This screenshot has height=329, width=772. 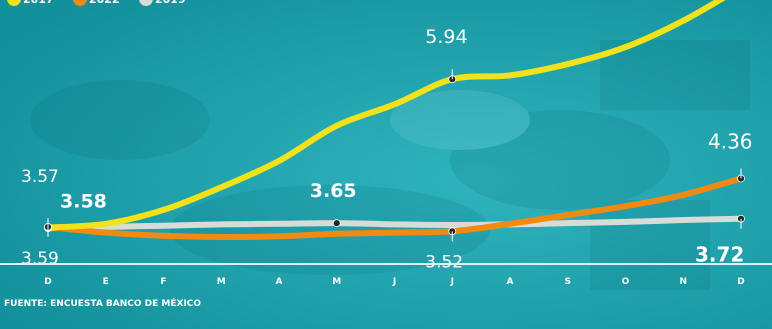 I want to click on x-tick-label-11: N, so click(x=683, y=282).